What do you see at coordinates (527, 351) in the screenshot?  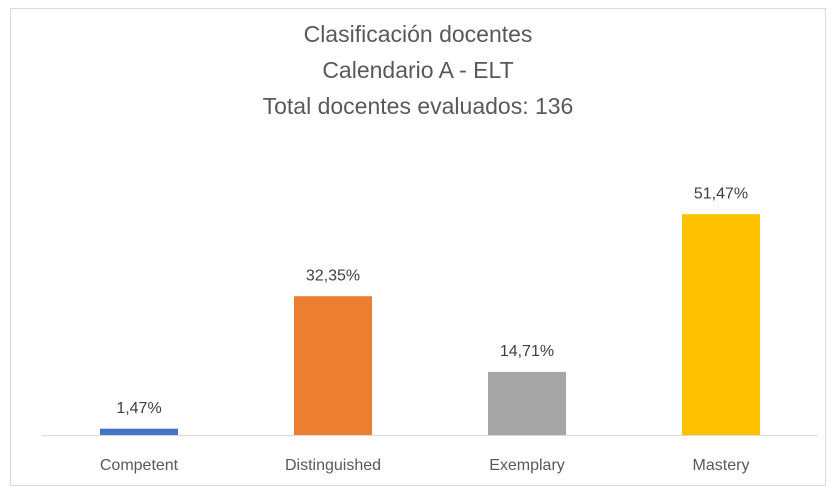 I see `value-label: 14,71%` at bounding box center [527, 351].